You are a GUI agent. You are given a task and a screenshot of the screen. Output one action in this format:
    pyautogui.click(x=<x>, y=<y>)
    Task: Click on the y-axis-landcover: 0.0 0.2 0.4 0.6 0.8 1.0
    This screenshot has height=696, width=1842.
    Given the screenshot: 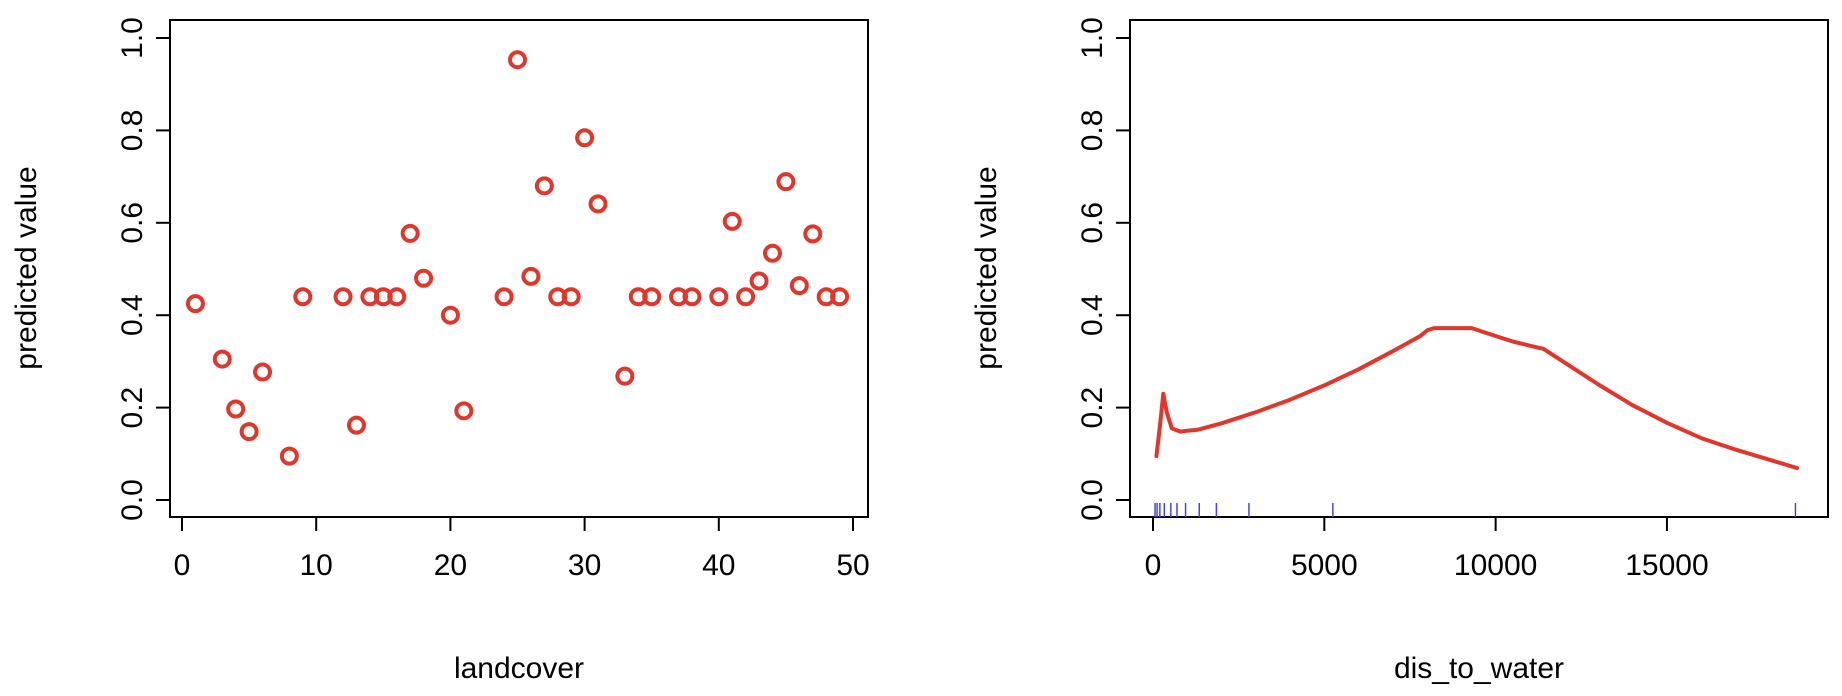 What is the action you would take?
    pyautogui.click(x=143, y=269)
    